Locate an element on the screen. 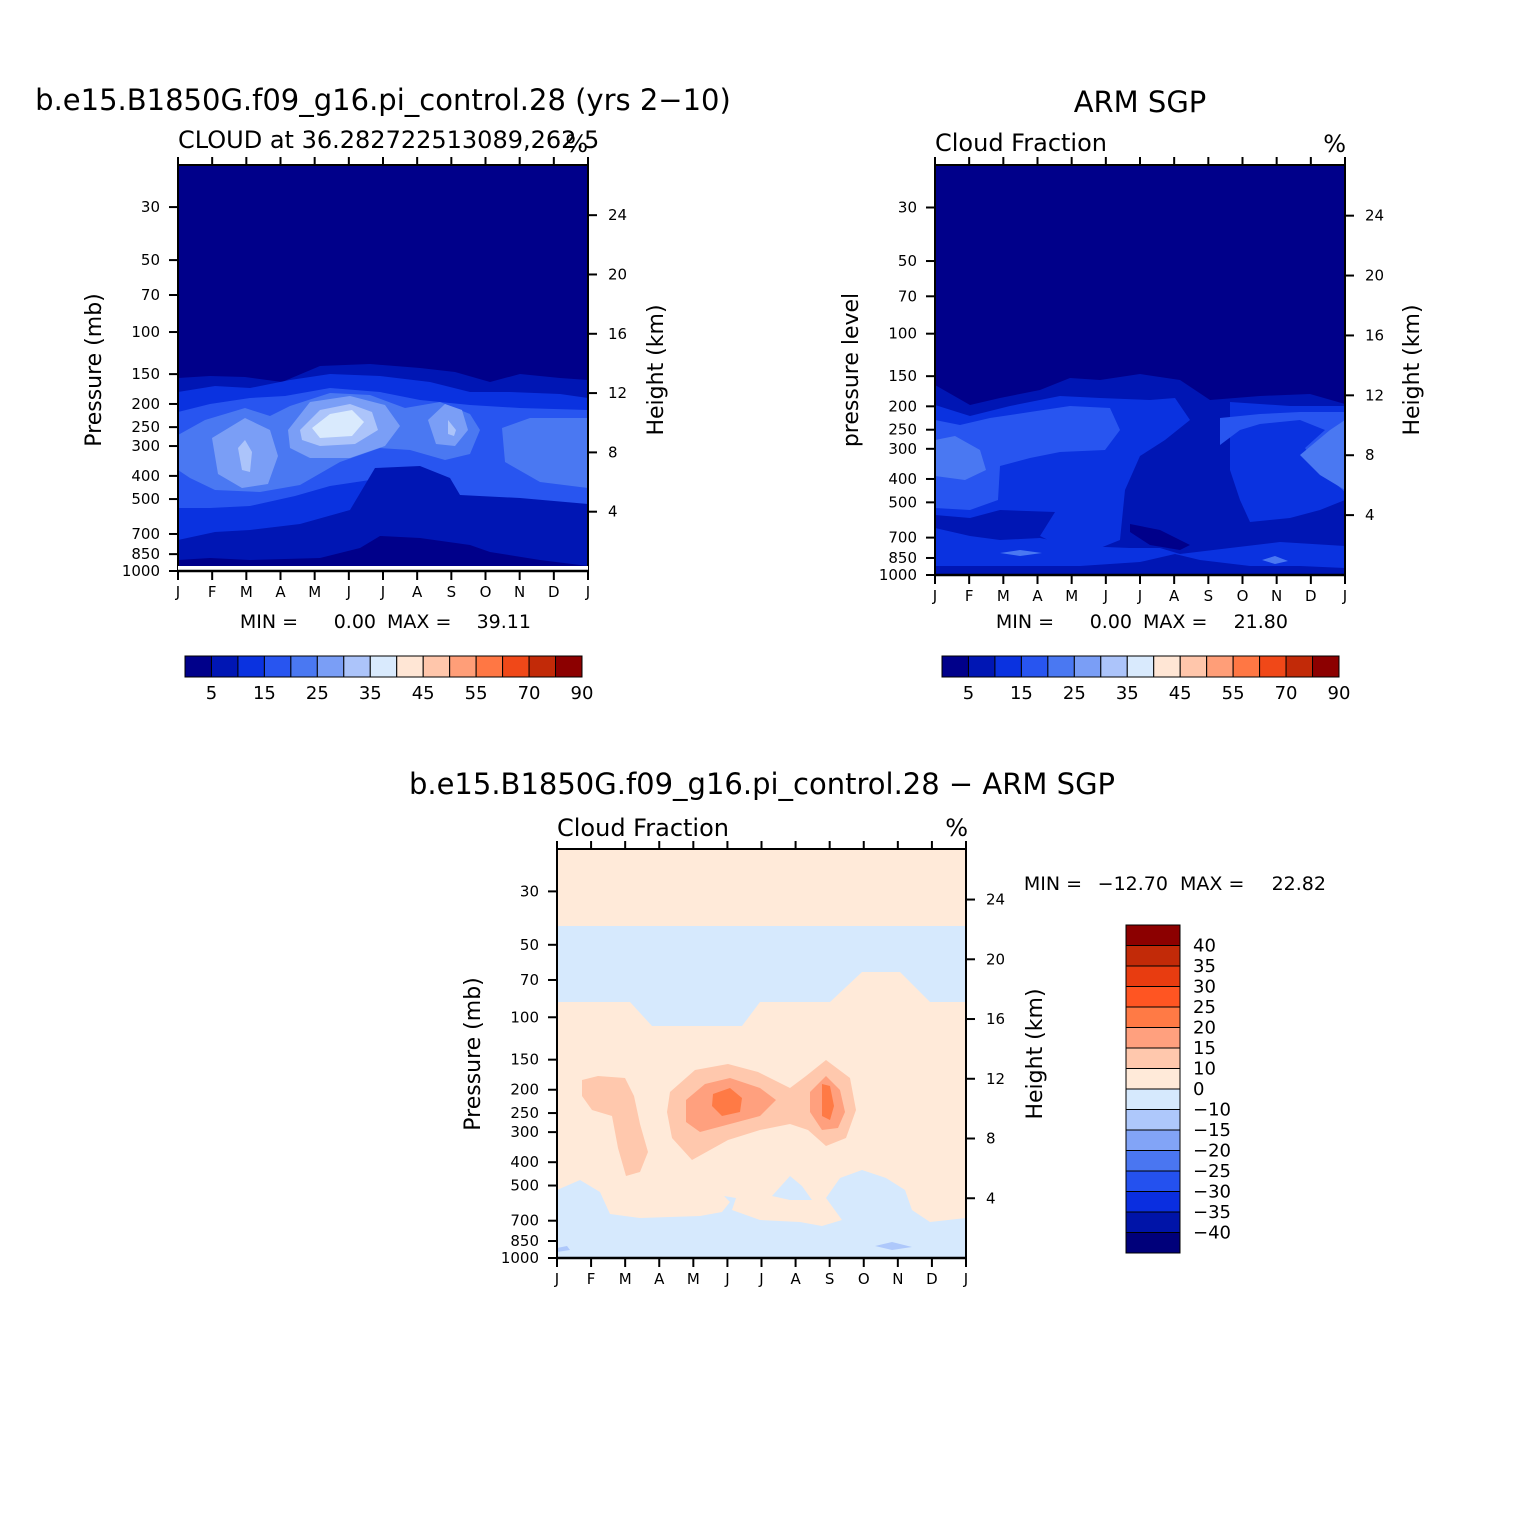 This screenshot has height=1524, width=1524. colorbar-label: −30 is located at coordinates (1212, 1192).